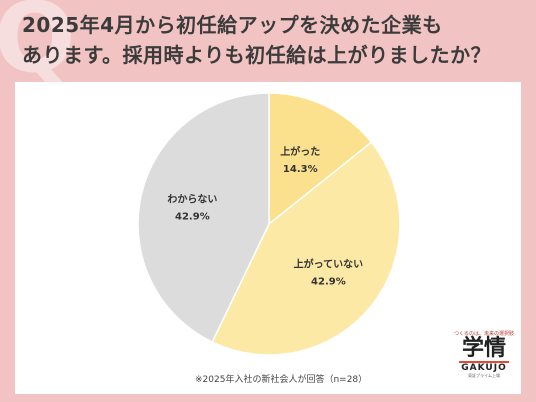 The width and height of the screenshot is (536, 402). Describe the element at coordinates (483, 348) in the screenshot. I see `logo-main-text: 学情` at that location.